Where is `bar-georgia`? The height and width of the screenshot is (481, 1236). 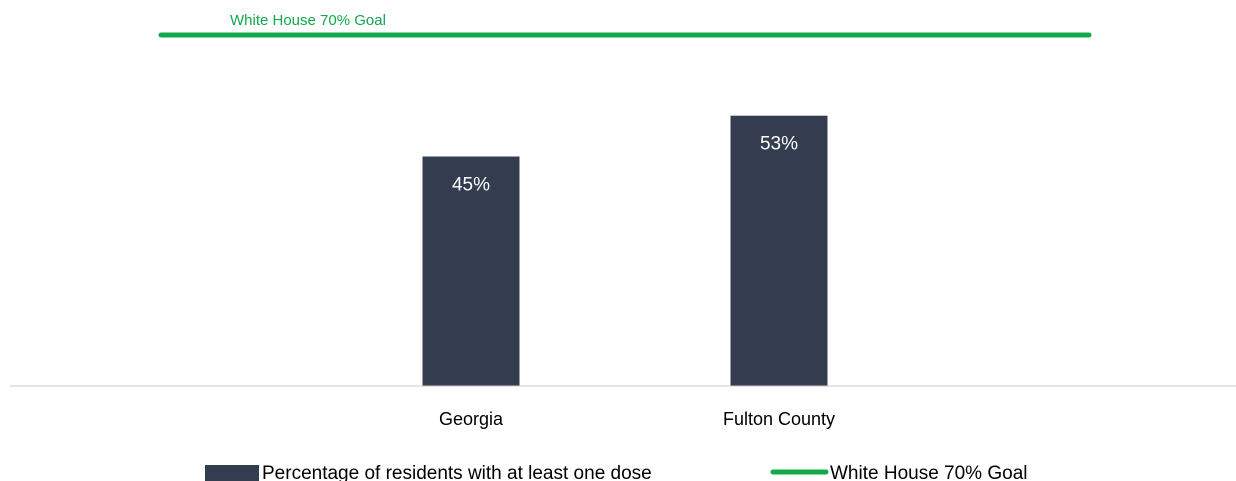 bar-georgia is located at coordinates (471, 271).